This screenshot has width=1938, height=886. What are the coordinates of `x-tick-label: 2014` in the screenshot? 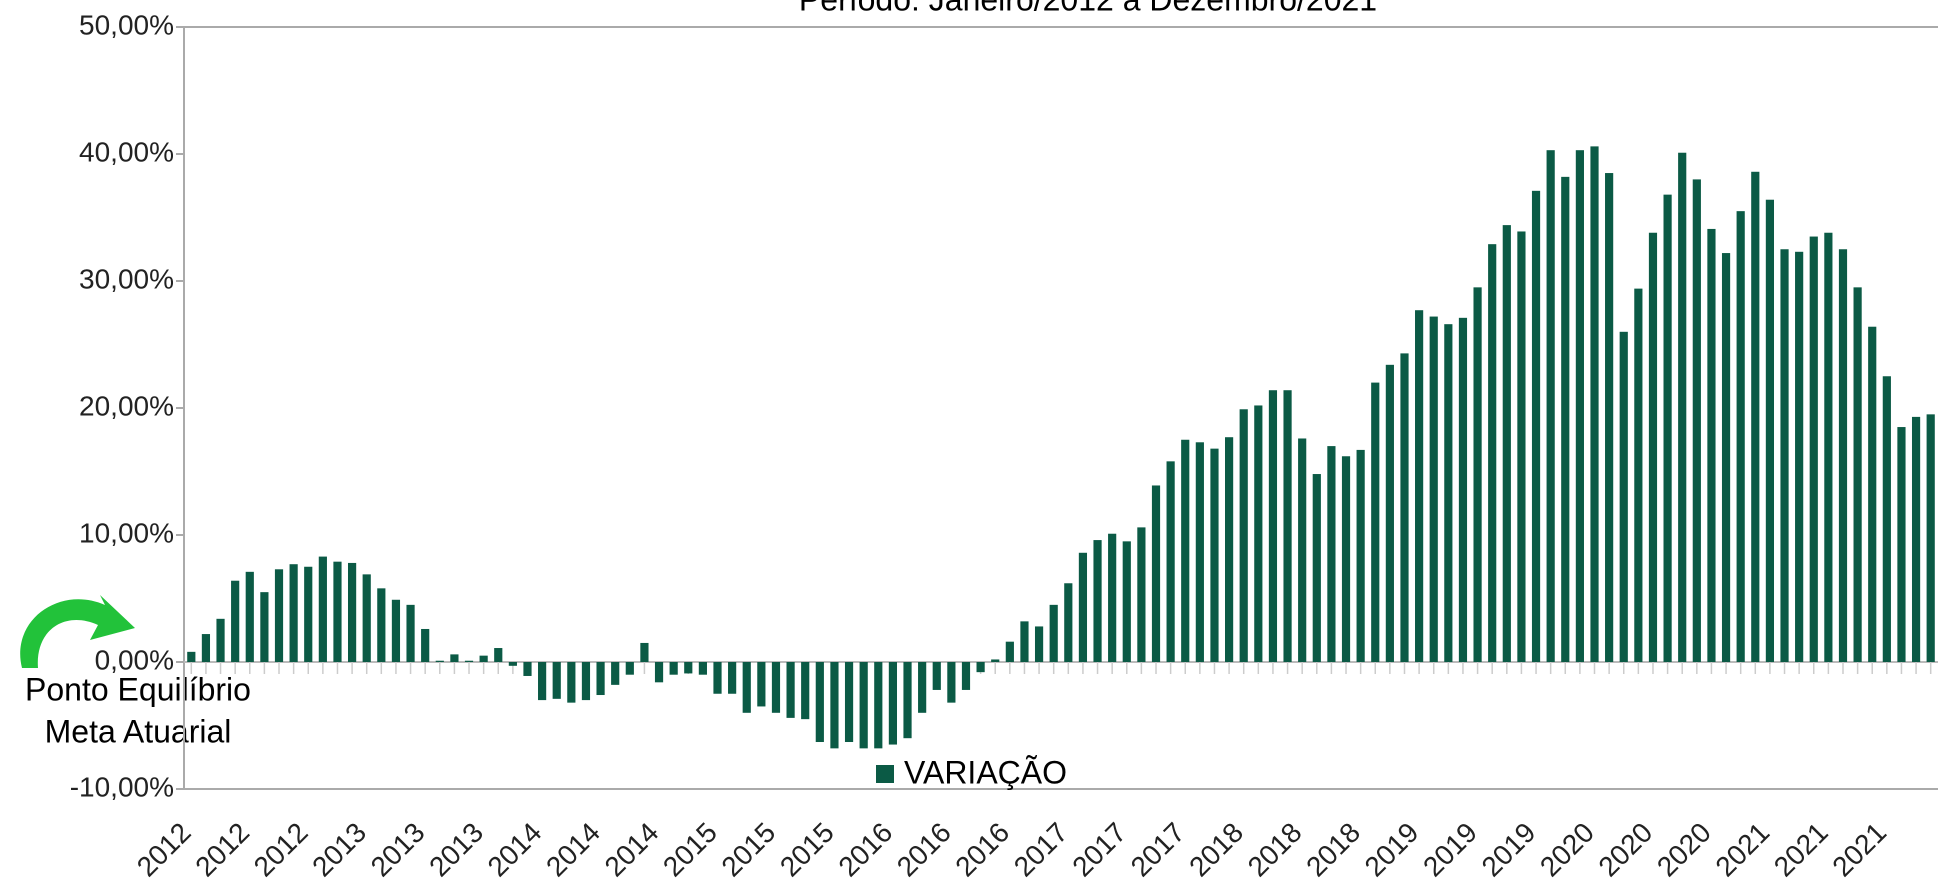 It's located at (515, 850).